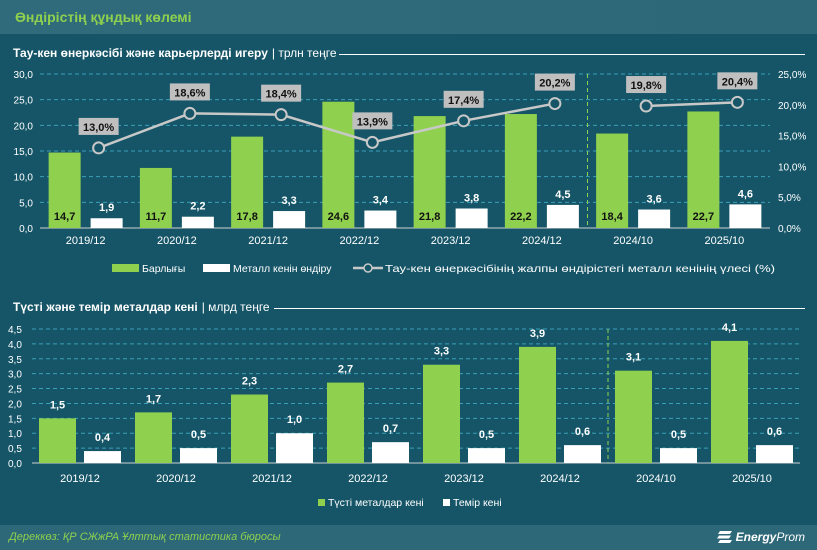 The height and width of the screenshot is (550, 817). Describe the element at coordinates (15, 404) in the screenshot. I see `y-tick-label: 2,0` at that location.